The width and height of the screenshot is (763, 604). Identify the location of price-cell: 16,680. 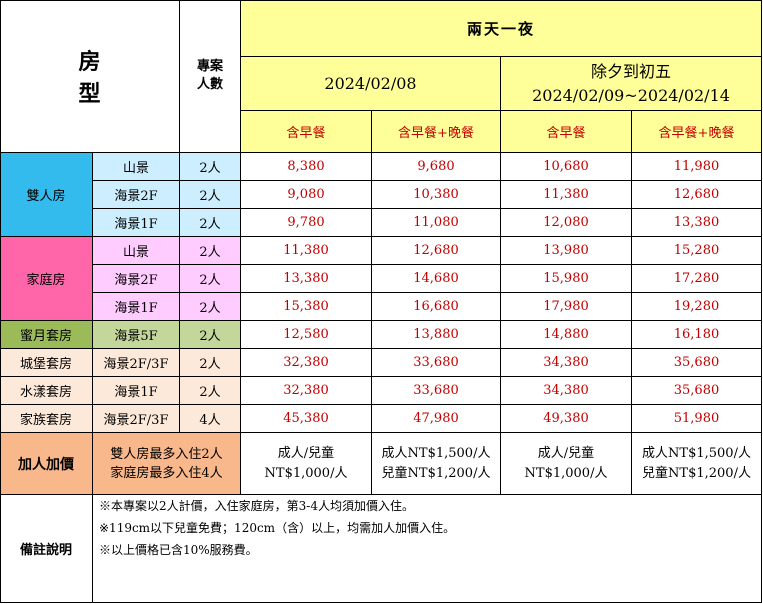
(436, 307).